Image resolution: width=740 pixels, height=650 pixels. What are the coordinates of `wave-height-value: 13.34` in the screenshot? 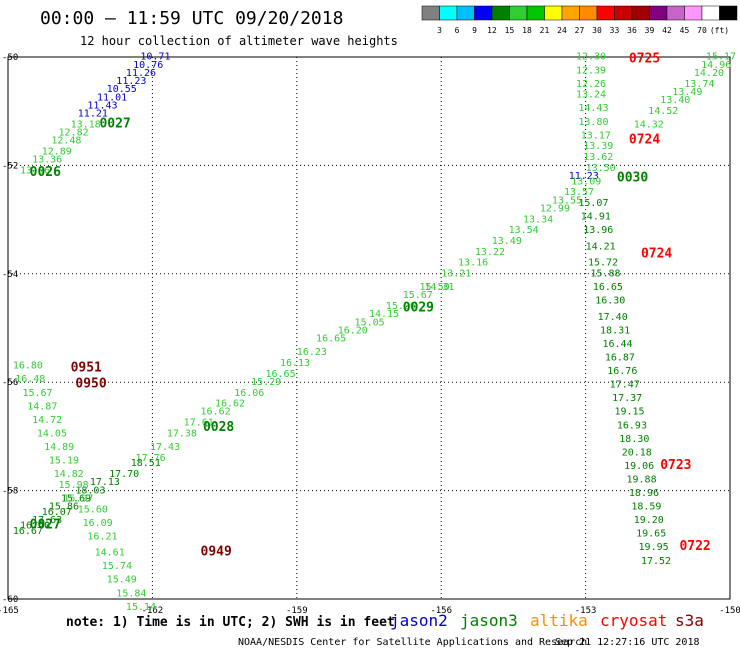 It's located at (538, 219).